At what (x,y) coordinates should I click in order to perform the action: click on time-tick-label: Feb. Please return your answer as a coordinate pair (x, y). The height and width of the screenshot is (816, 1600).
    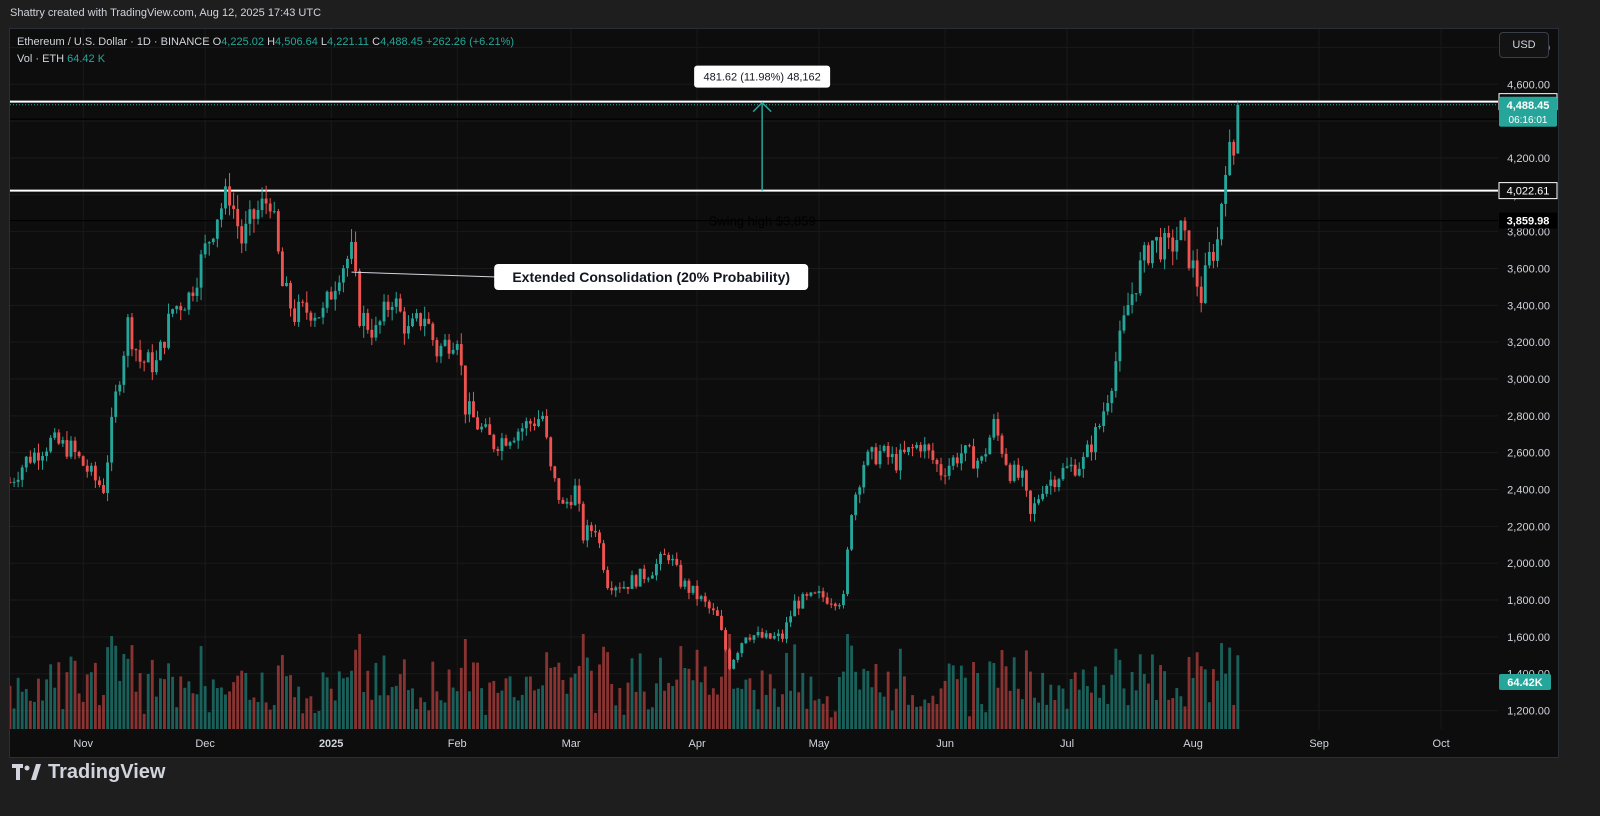
    Looking at the image, I should click on (457, 744).